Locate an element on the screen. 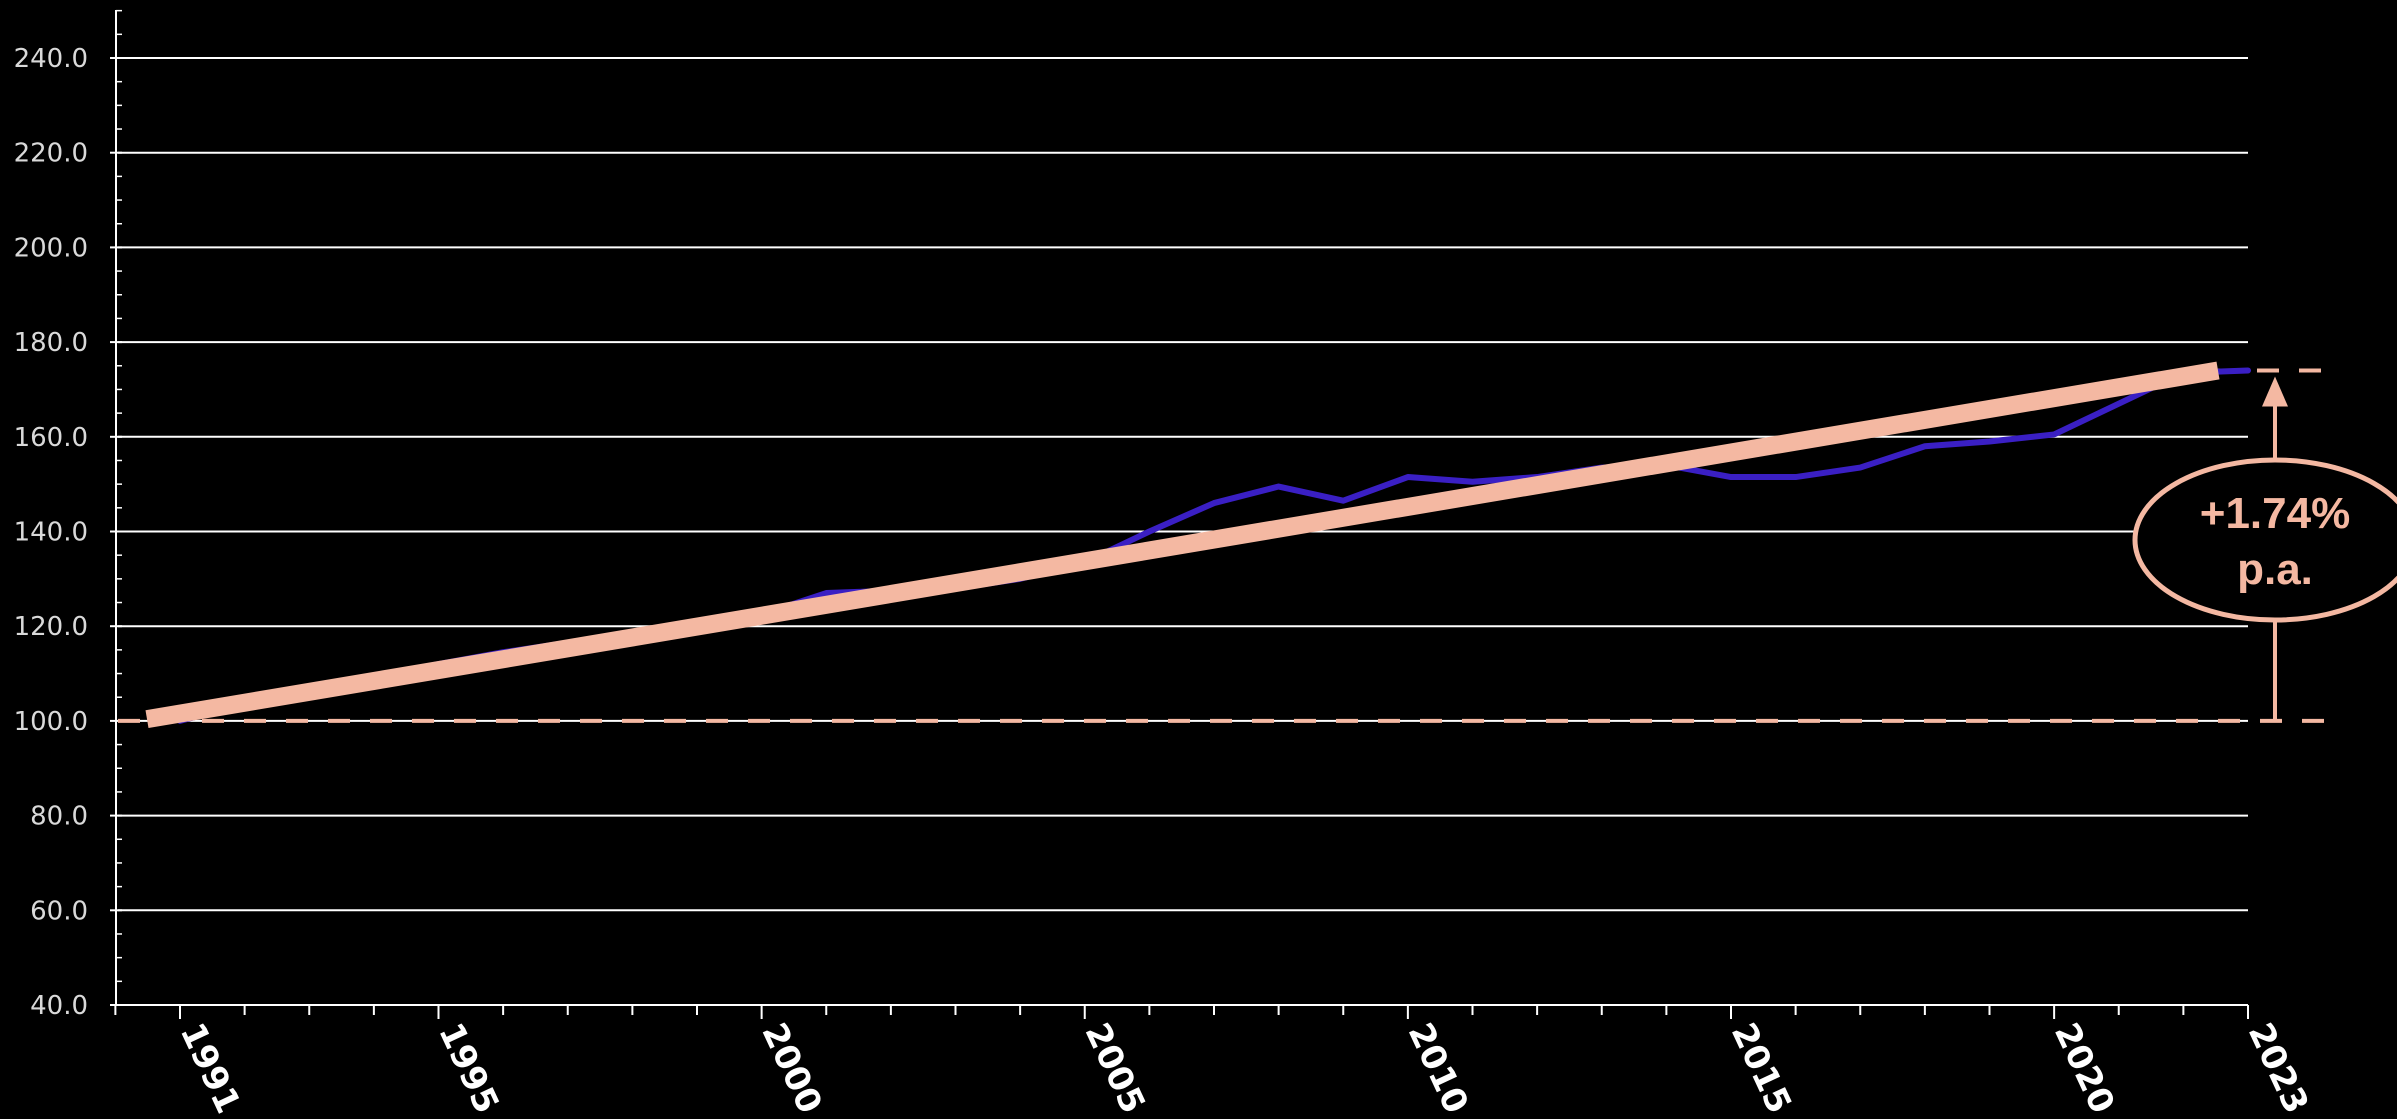 The height and width of the screenshot is (1119, 2397). y-tick-label-140: 140.0 is located at coordinates (51, 533).